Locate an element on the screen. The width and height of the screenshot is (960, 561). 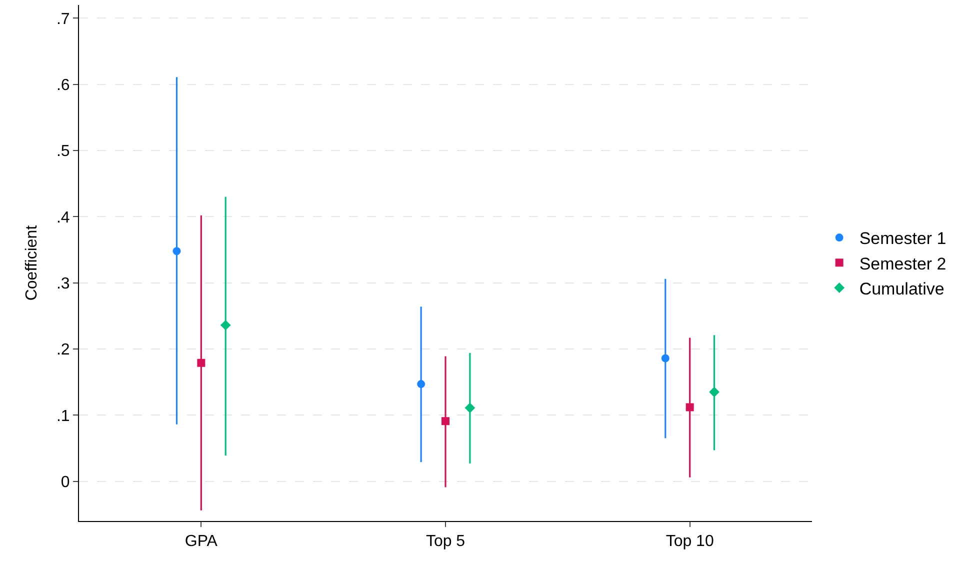
y-tick-label: .4 is located at coordinates (63, 217).